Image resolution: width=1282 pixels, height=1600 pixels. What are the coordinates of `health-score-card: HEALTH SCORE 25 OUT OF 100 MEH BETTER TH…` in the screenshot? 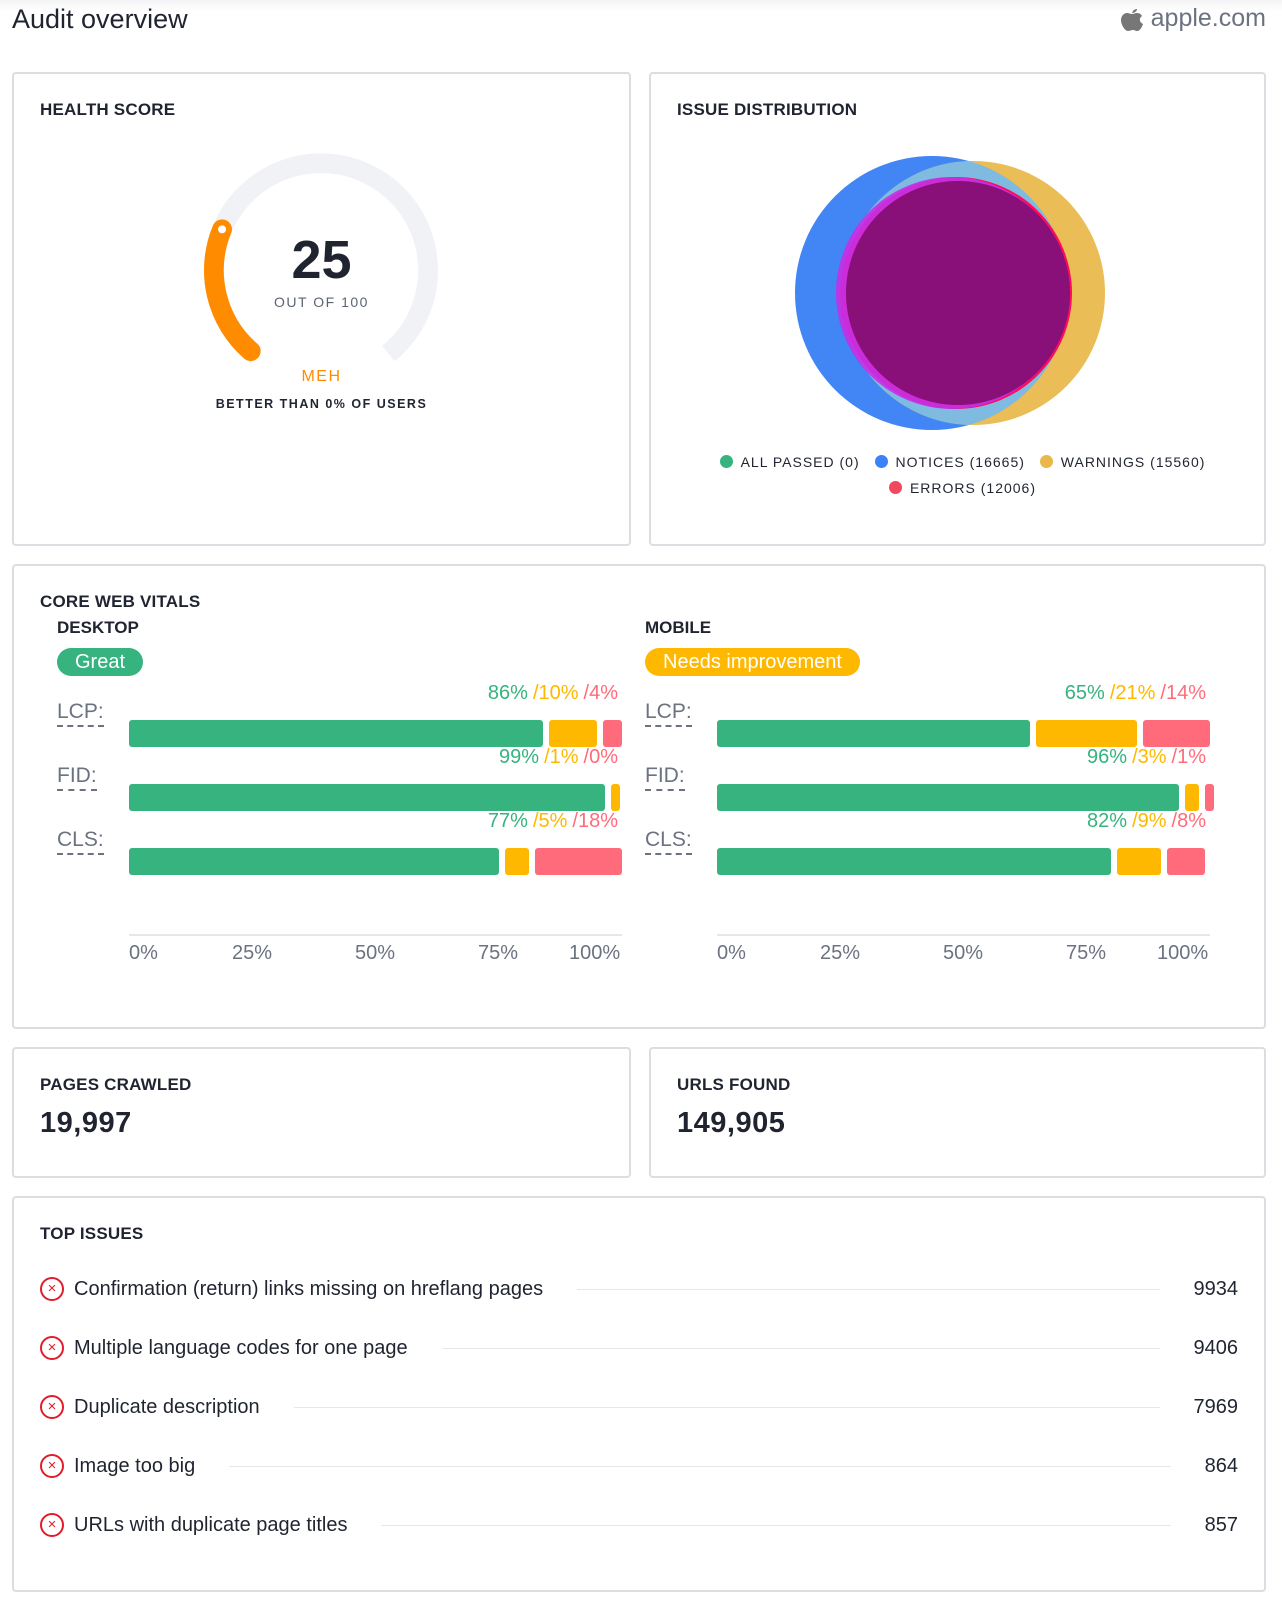 It's located at (321, 309).